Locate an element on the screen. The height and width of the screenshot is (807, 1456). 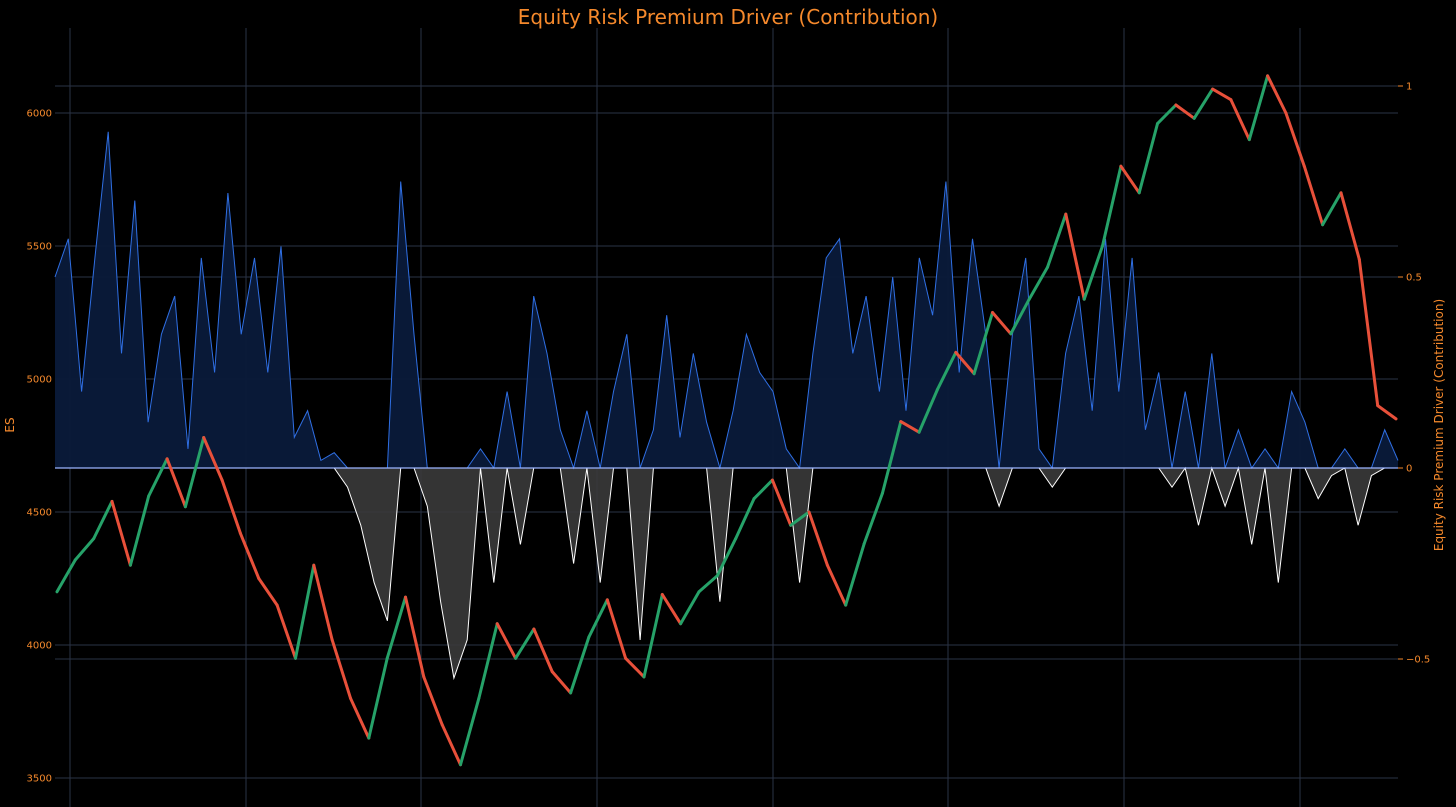
right-axis-ticks: 1 0.5 0 −0.5 is located at coordinates (1414, 374).